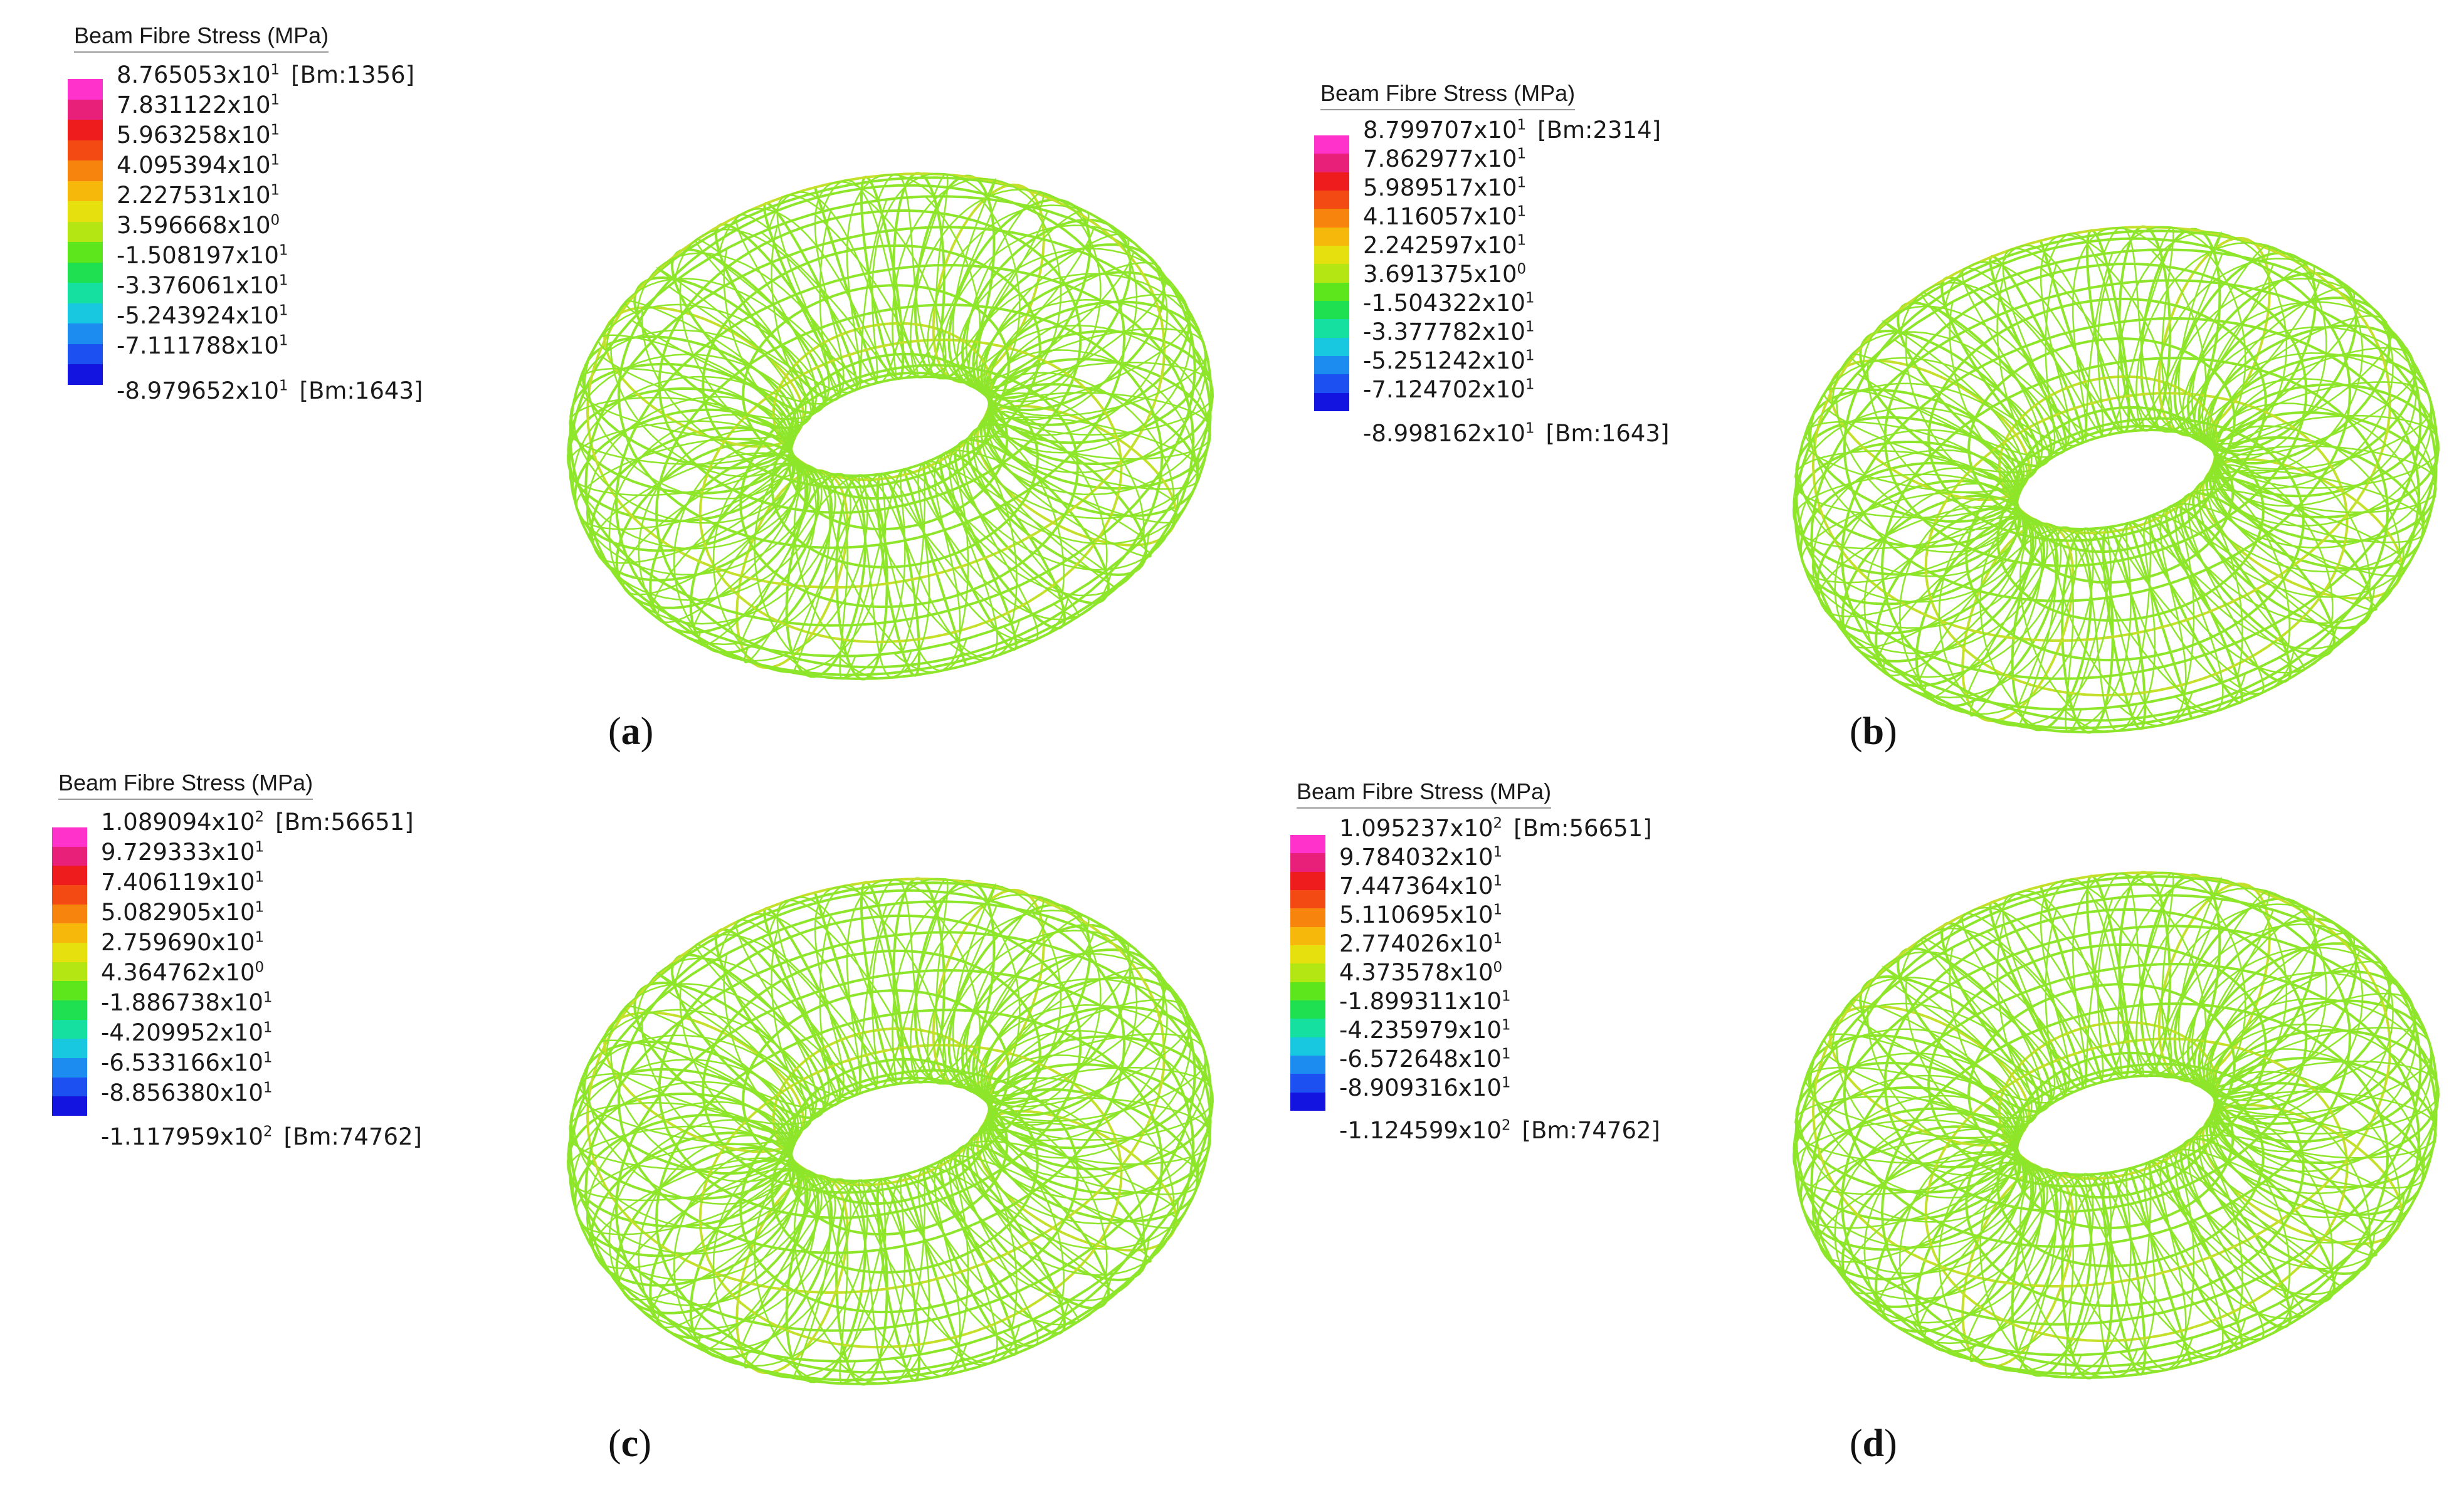 This screenshot has width=2464, height=1495. What do you see at coordinates (266, 75) in the screenshot?
I see `legend-value: 8.765053x101 [Bm:1356]` at bounding box center [266, 75].